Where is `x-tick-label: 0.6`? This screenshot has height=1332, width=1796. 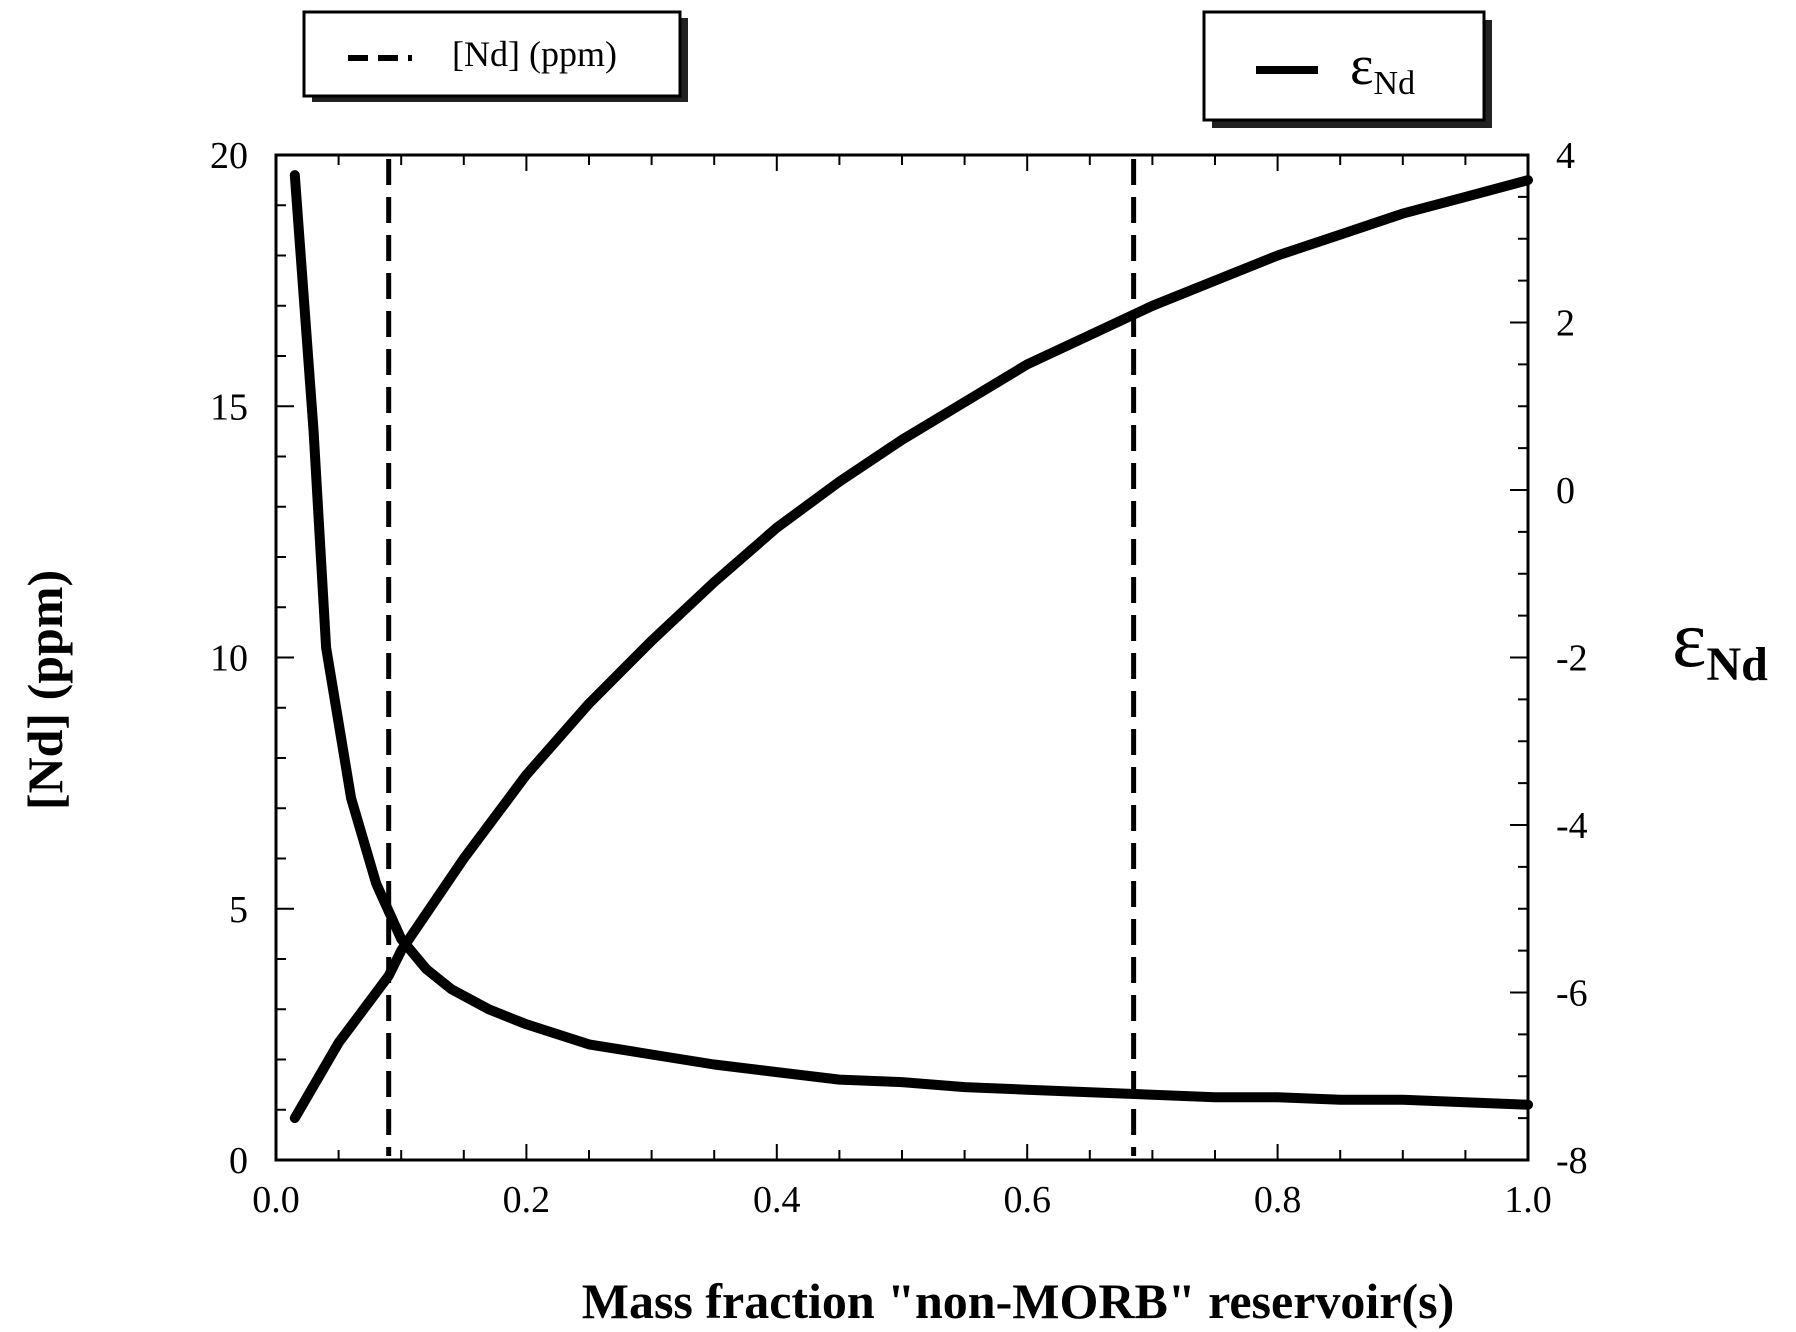
x-tick-label: 0.6 is located at coordinates (1027, 1200).